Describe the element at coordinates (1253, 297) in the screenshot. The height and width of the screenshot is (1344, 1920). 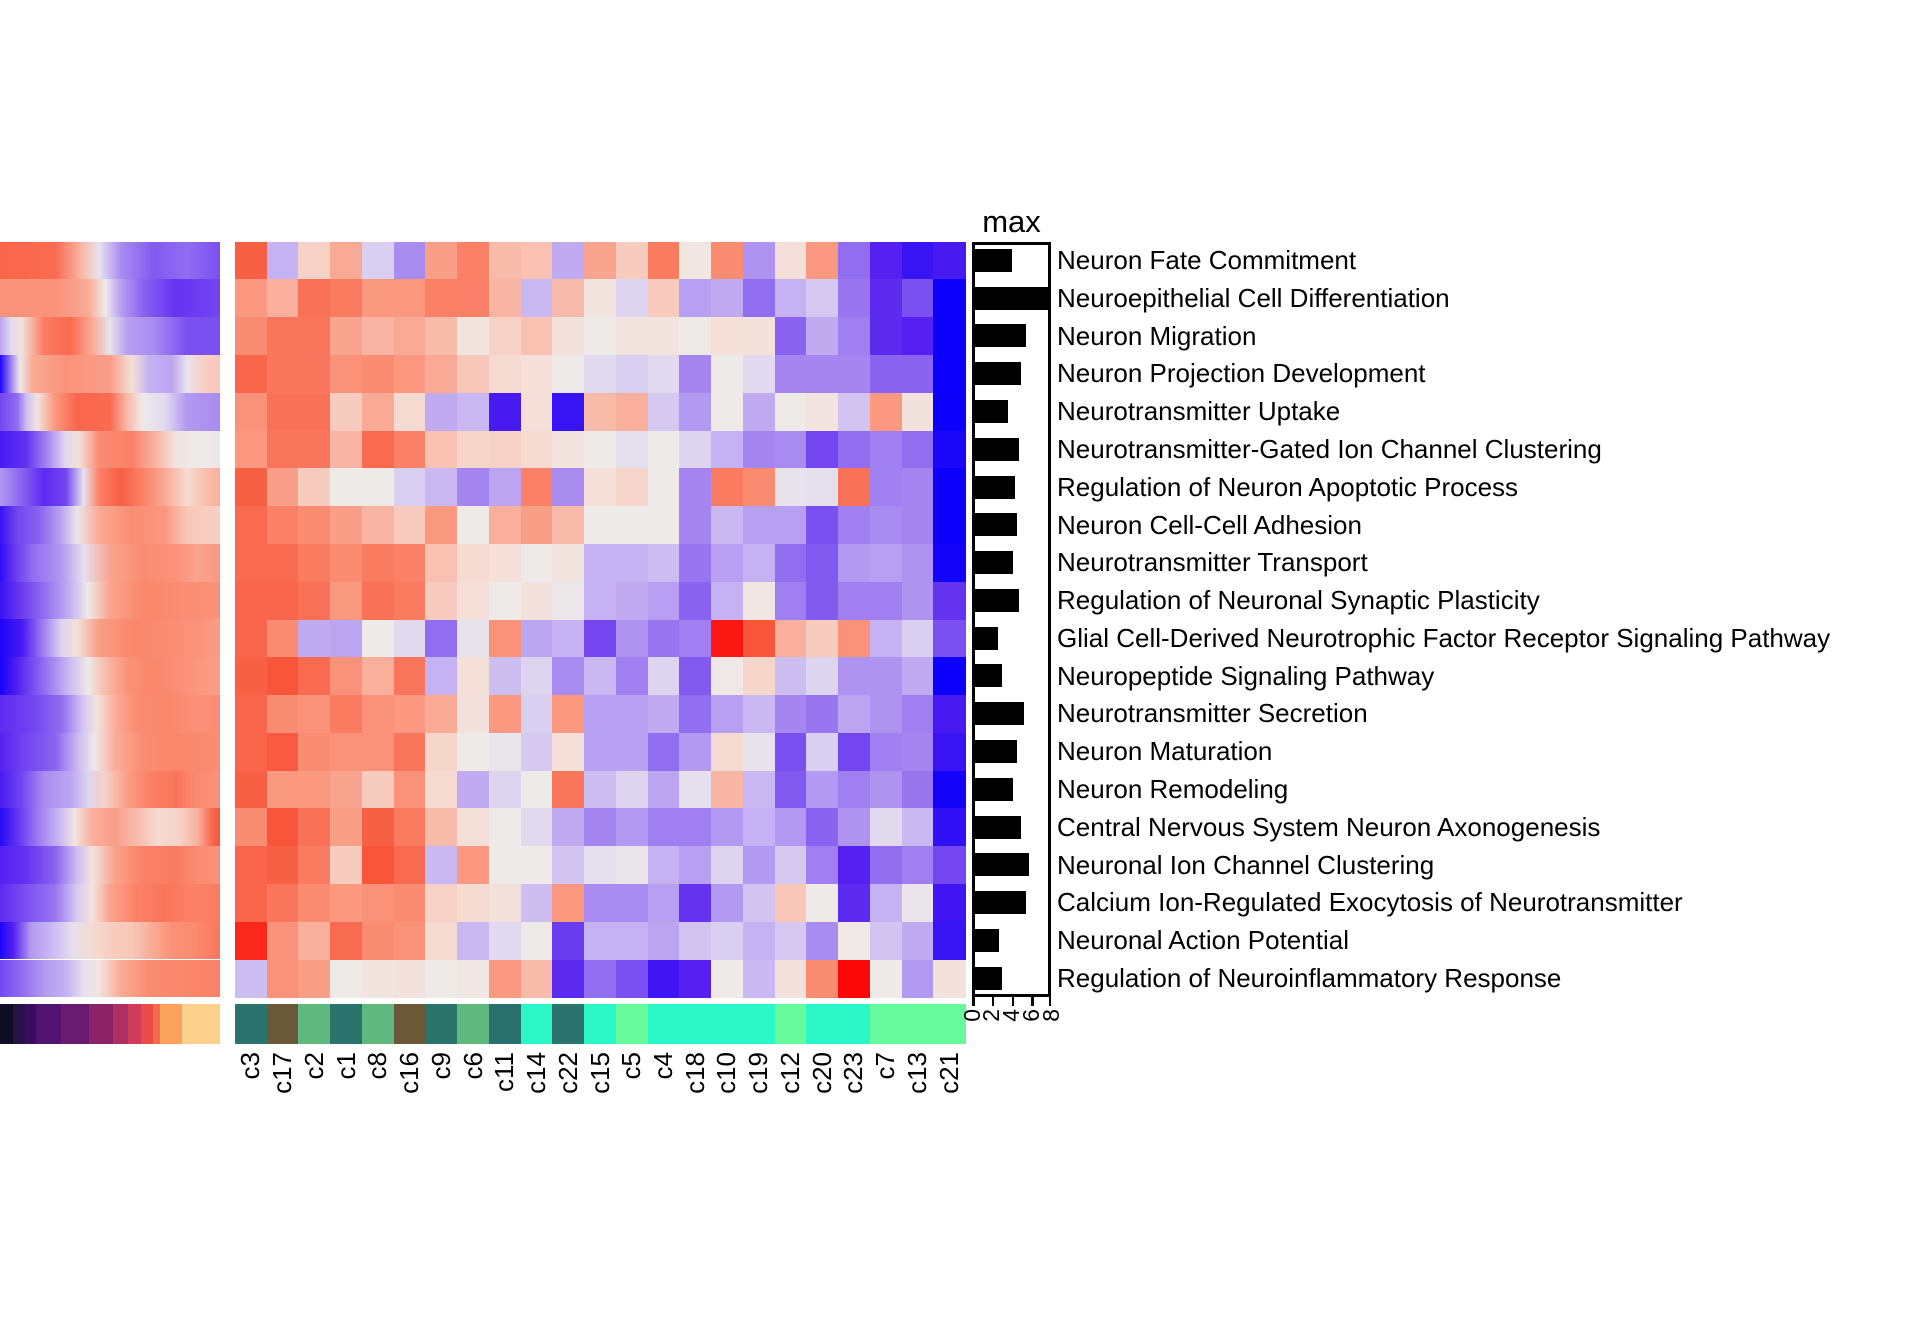
I see `row-label: Neuroepithelial Cell Differentiation` at that location.